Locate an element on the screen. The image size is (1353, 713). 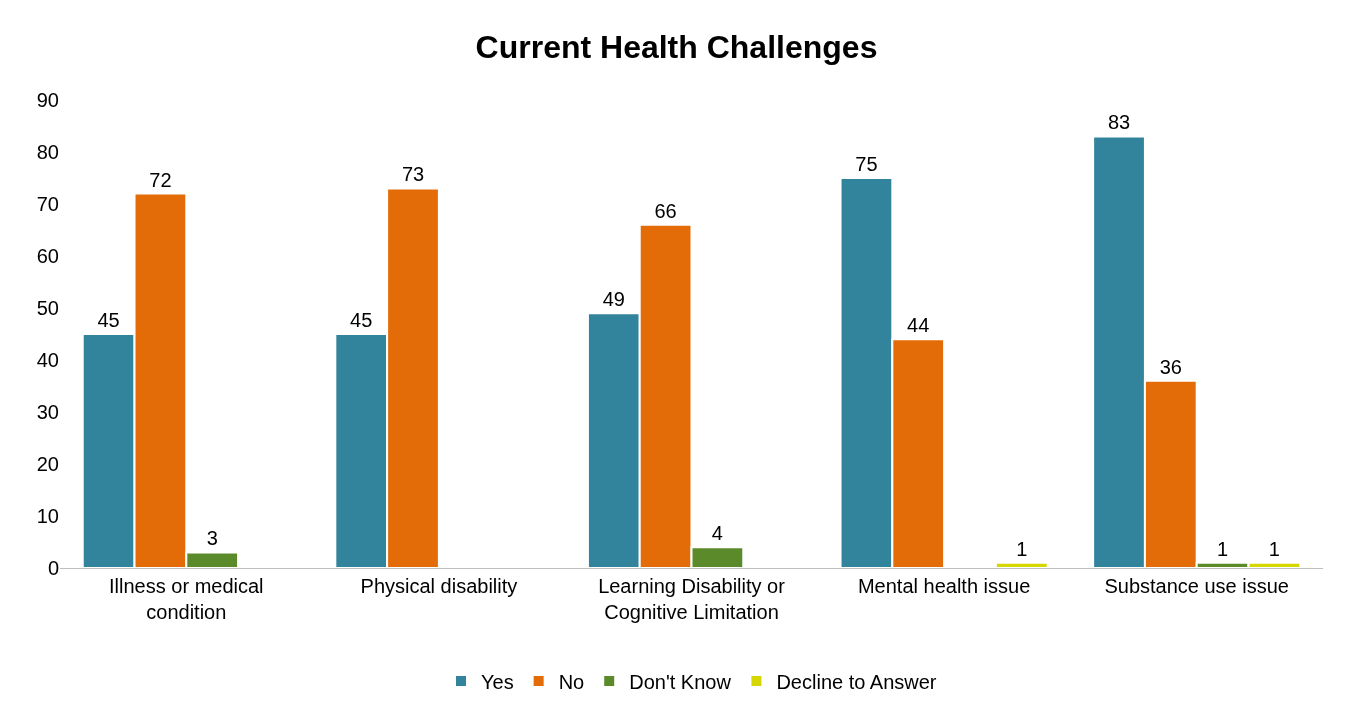
y-tick-label: 10 is located at coordinates (47, 516).